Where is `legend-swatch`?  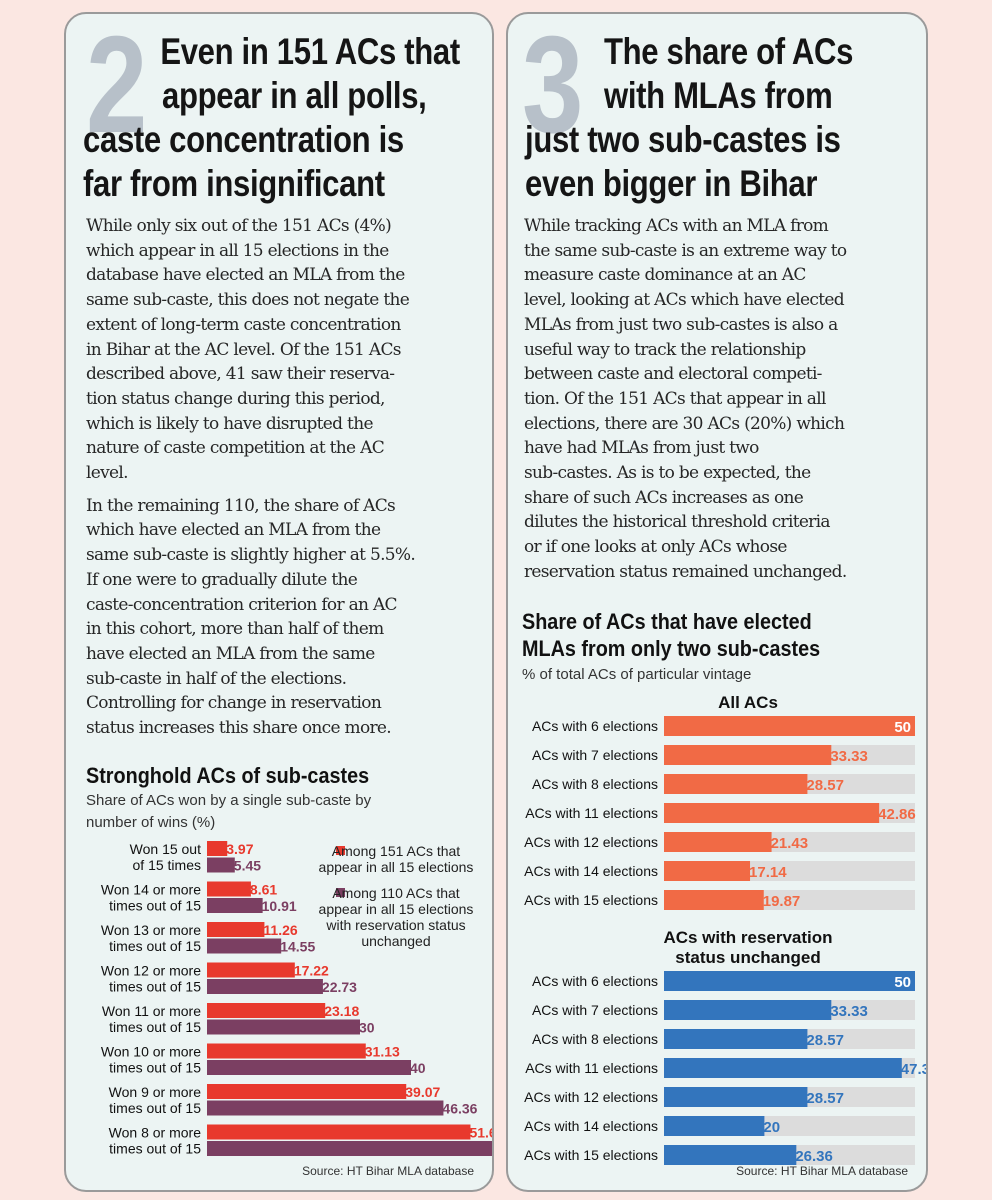 legend-swatch is located at coordinates (340, 850).